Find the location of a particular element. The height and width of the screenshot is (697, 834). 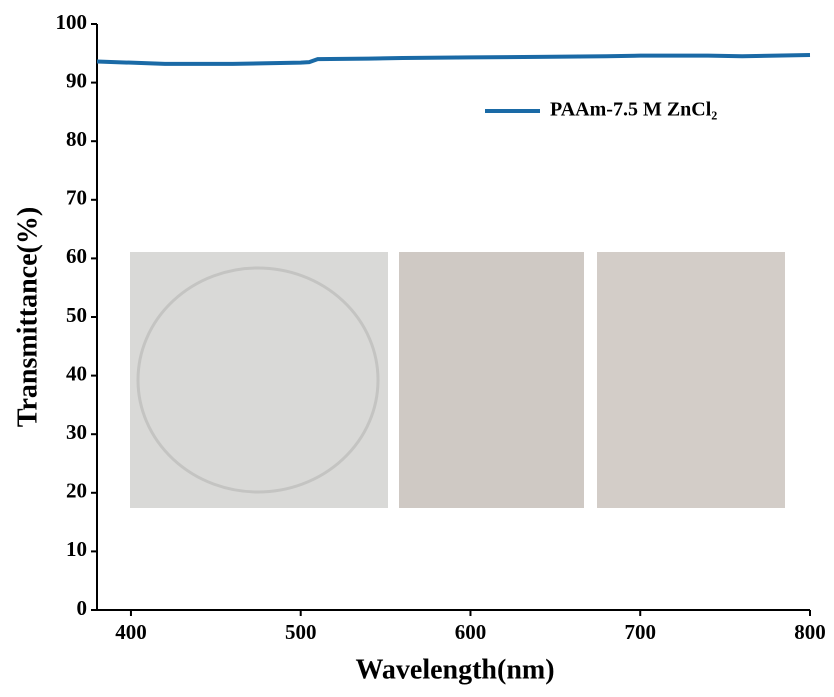

y-tick-label: 100 is located at coordinates (72, 22).